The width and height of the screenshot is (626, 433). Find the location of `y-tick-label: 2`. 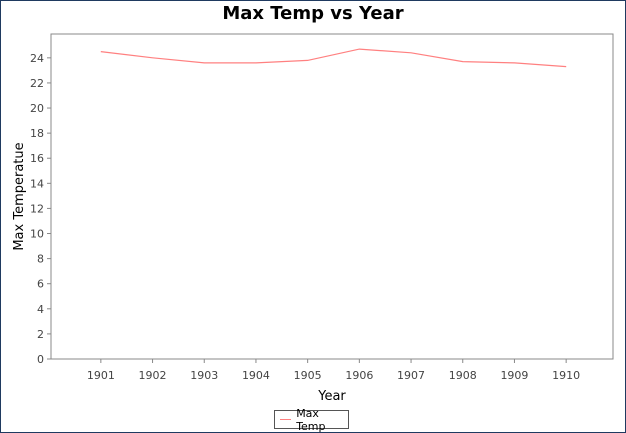

y-tick-label: 2 is located at coordinates (40, 334).